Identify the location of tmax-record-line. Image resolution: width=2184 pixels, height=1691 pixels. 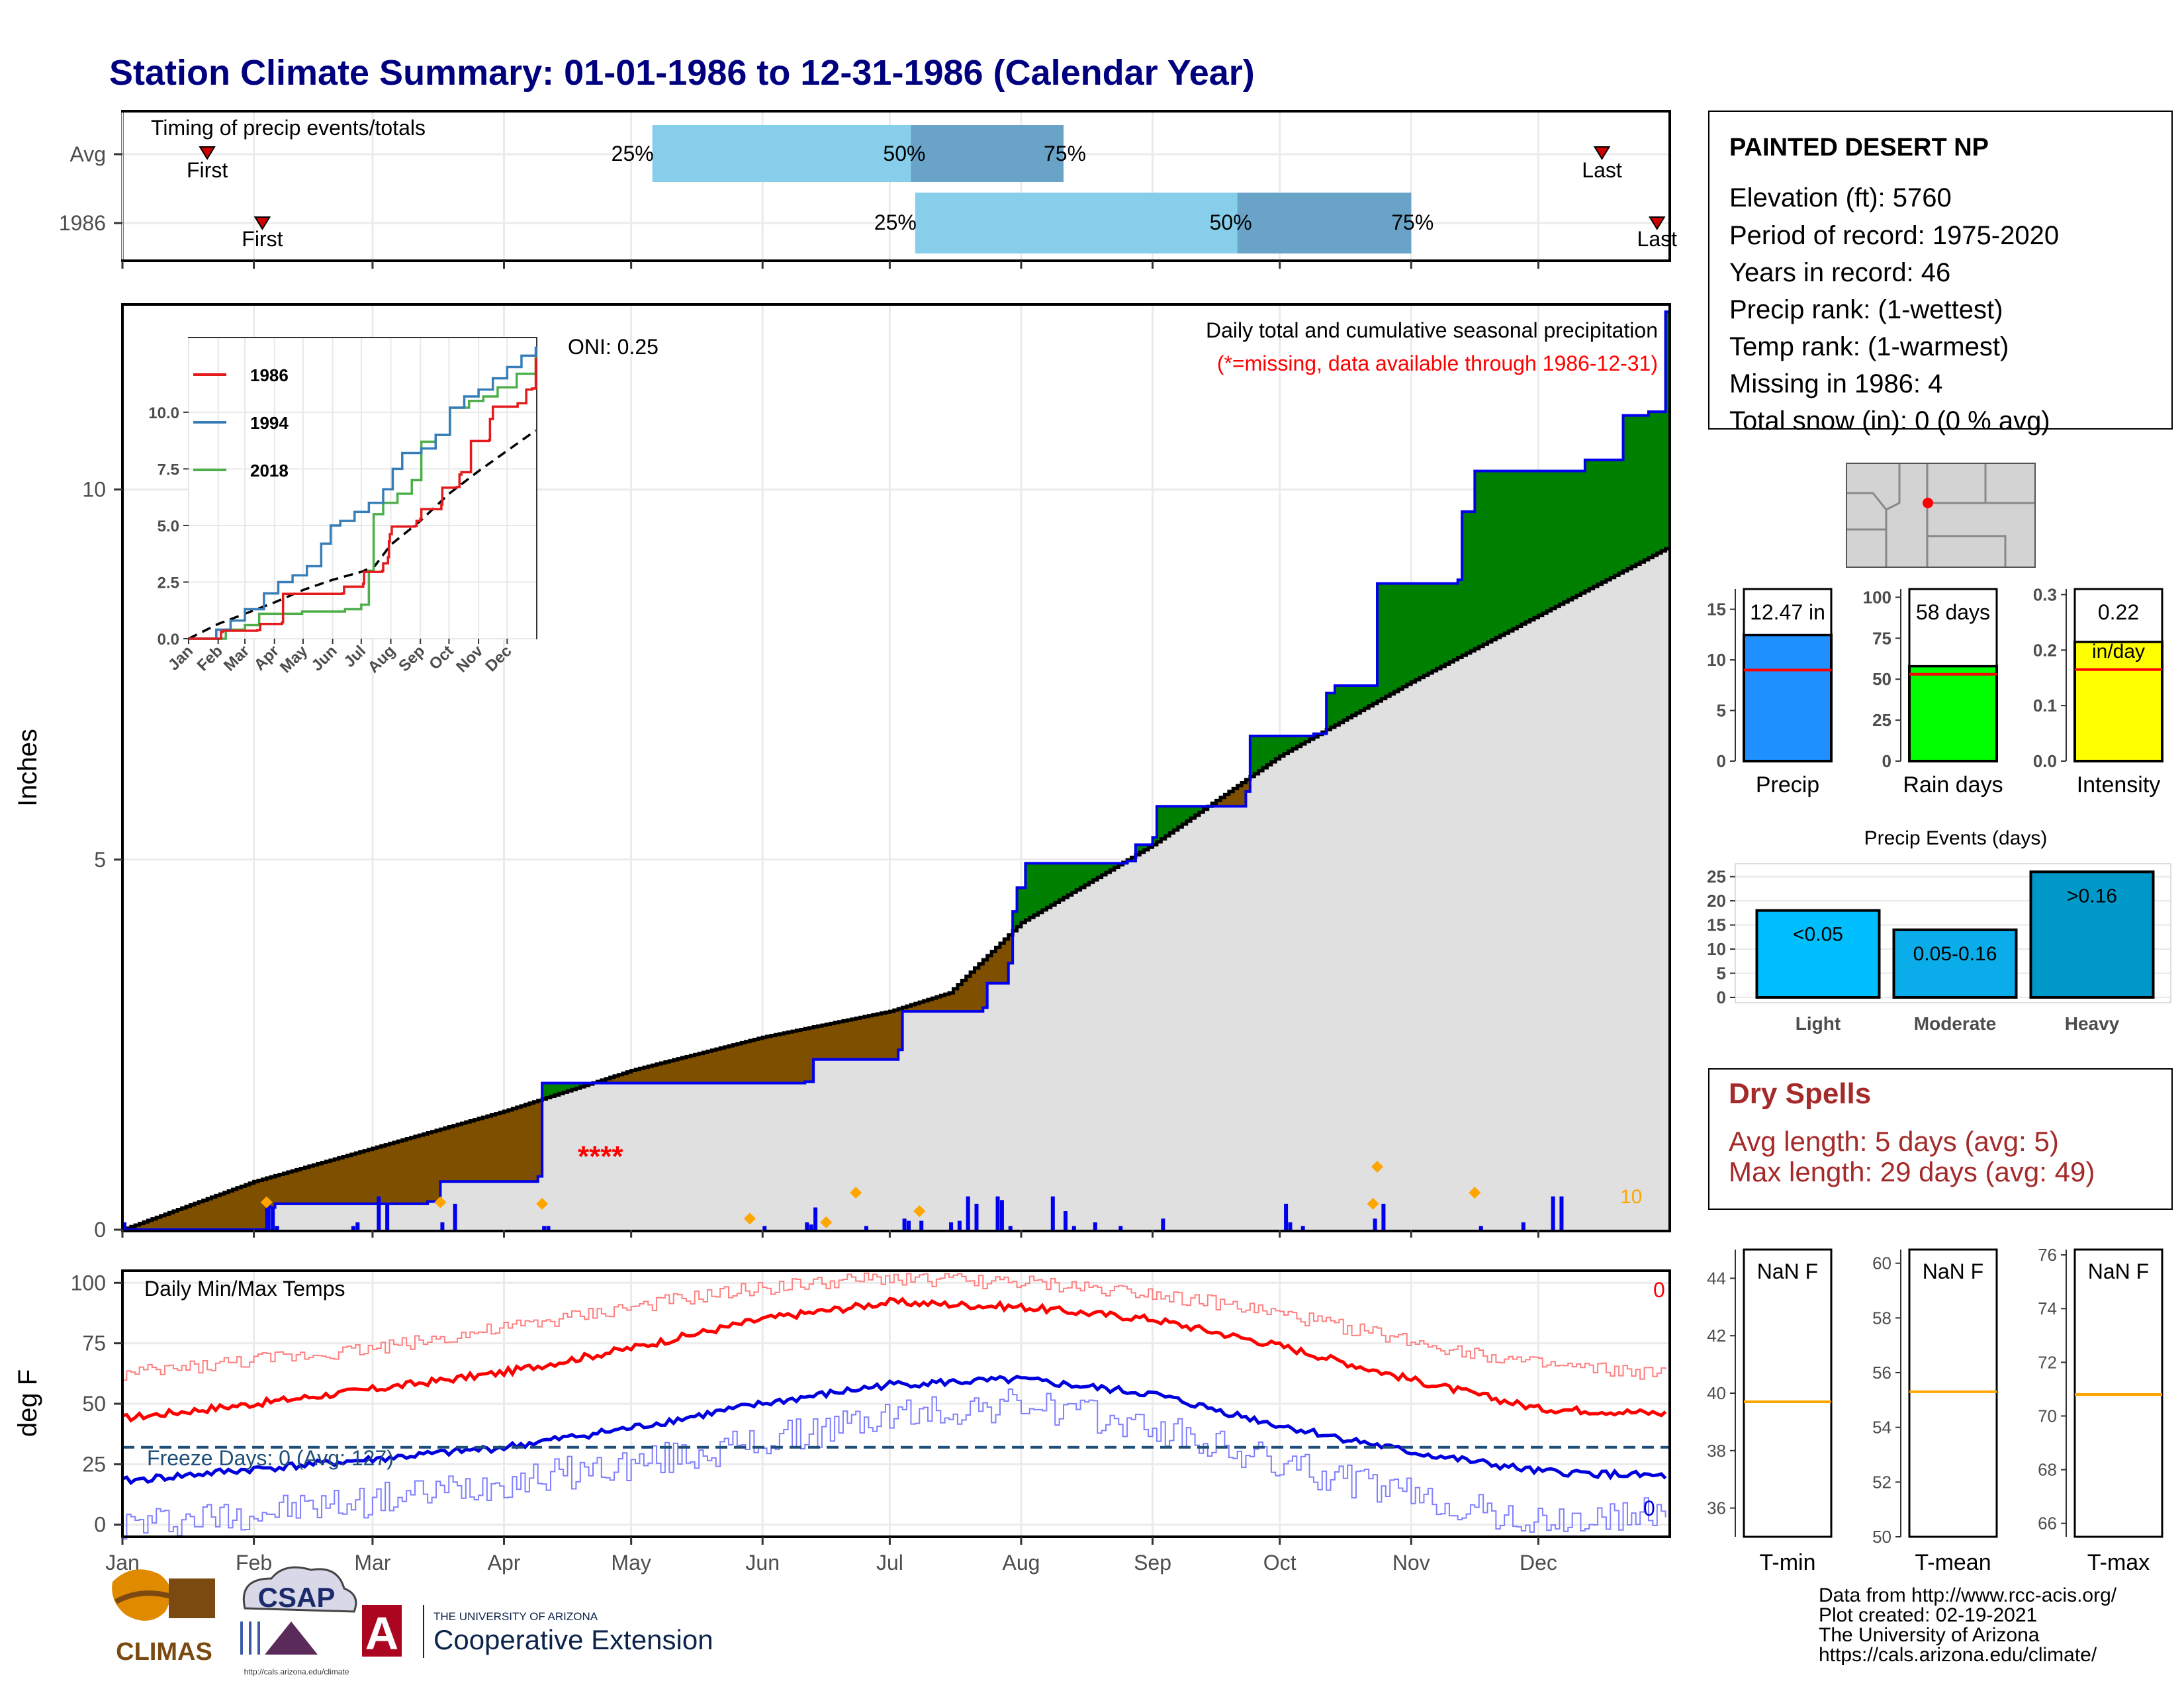
(894, 1326).